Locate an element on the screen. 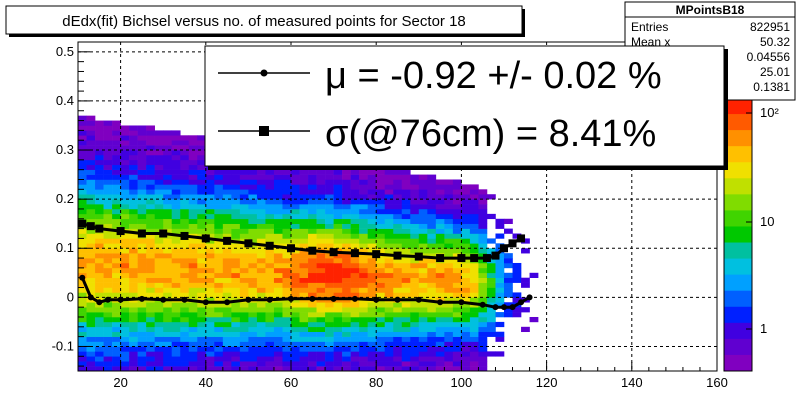  y-tick-label: 0.2 is located at coordinates (65, 198).